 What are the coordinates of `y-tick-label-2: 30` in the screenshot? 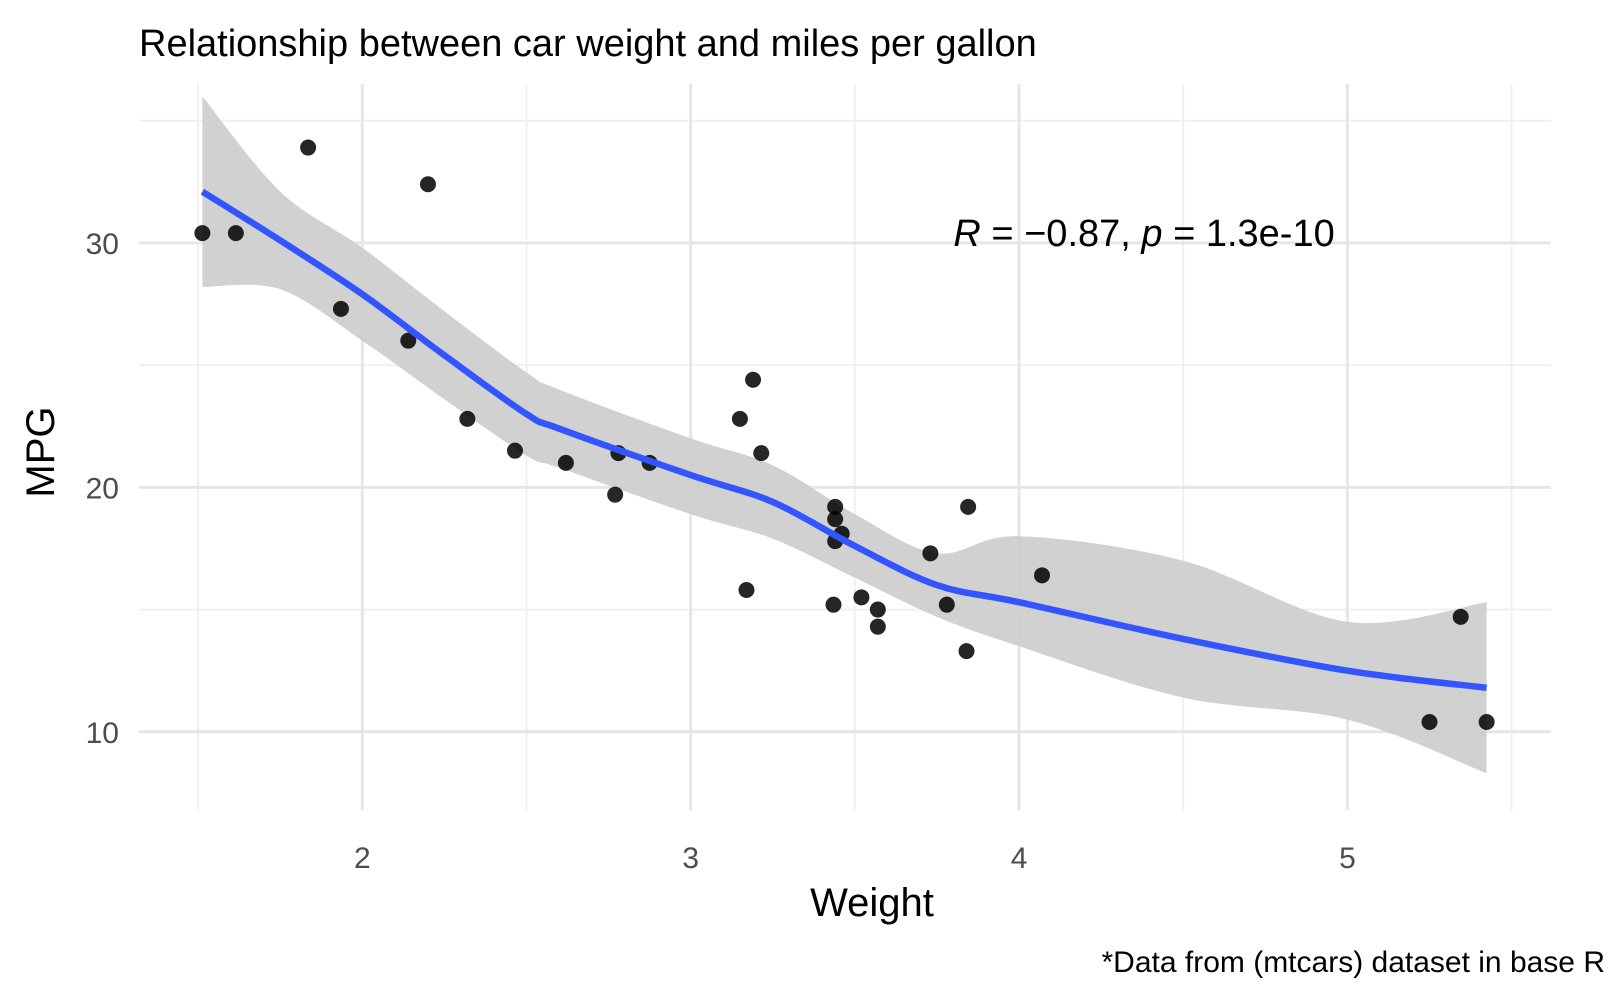 It's located at (102, 244).